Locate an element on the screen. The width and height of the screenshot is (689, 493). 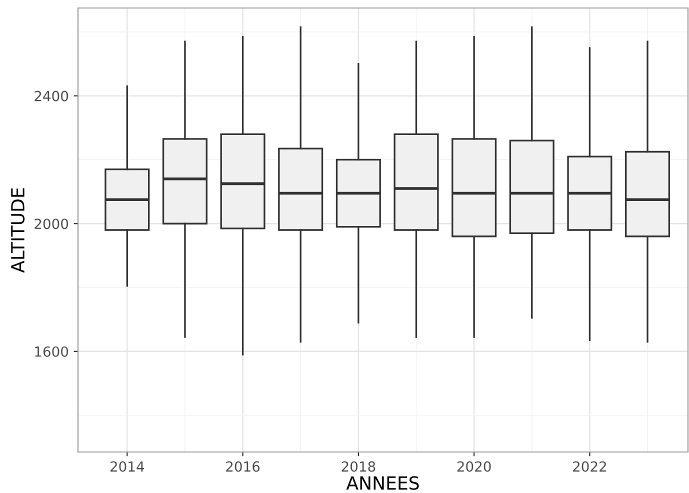
x-tick-label: 2020 is located at coordinates (474, 466).